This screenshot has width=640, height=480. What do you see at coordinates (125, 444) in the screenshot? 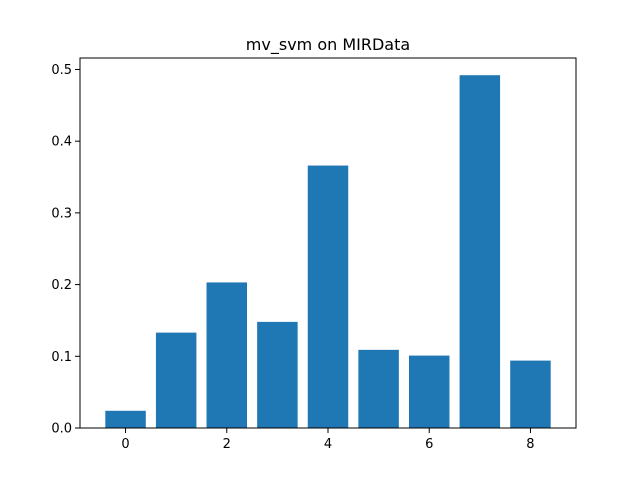
I see `x-tick-label-0: 0` at bounding box center [125, 444].